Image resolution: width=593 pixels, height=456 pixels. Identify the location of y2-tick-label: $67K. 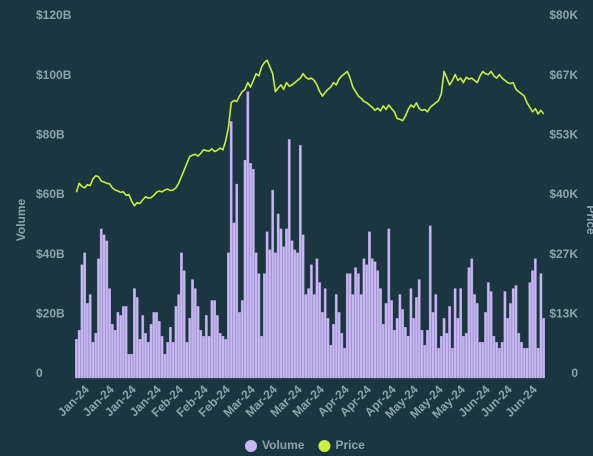
(563, 75).